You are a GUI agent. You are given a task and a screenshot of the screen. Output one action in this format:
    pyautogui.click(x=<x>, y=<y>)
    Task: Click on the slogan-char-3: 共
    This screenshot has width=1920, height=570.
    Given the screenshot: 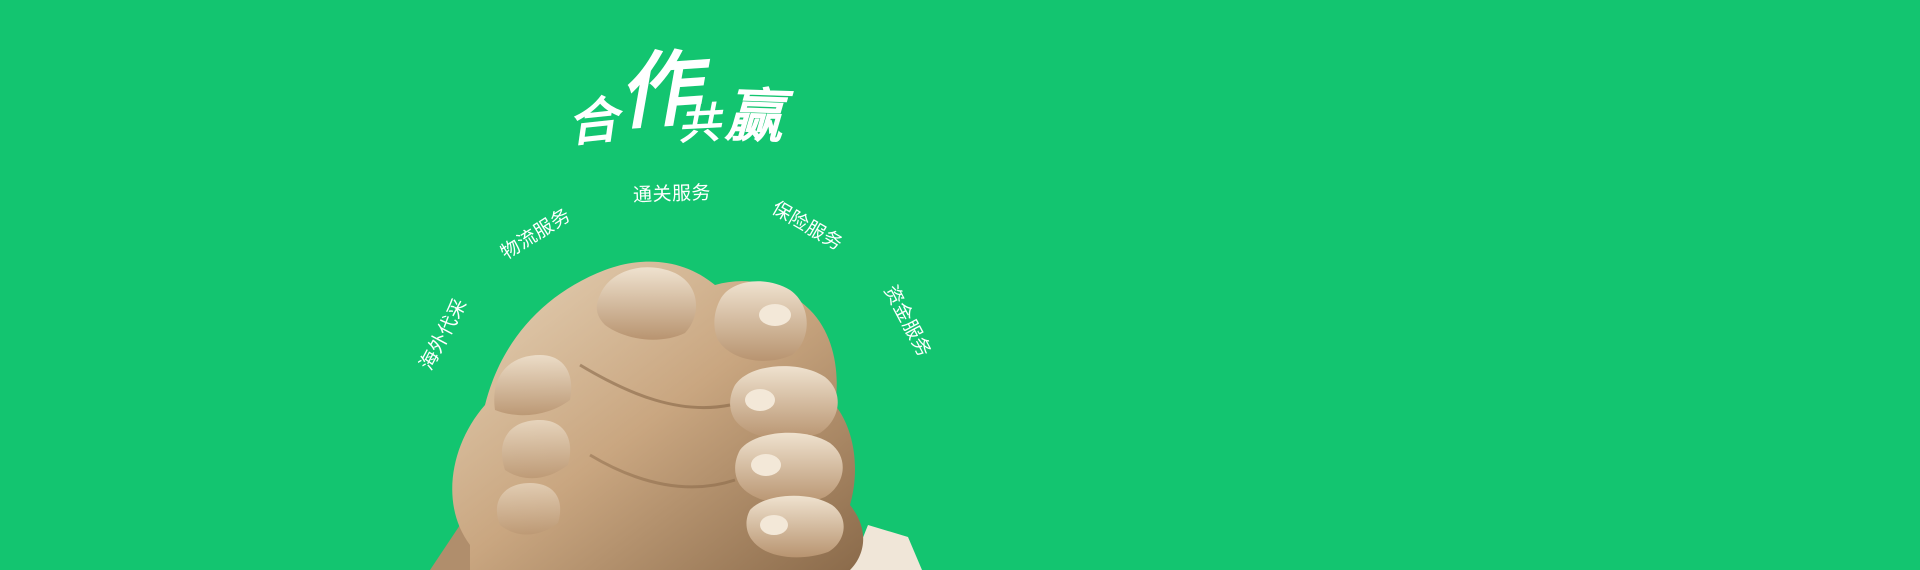 What is the action you would take?
    pyautogui.click(x=699, y=123)
    